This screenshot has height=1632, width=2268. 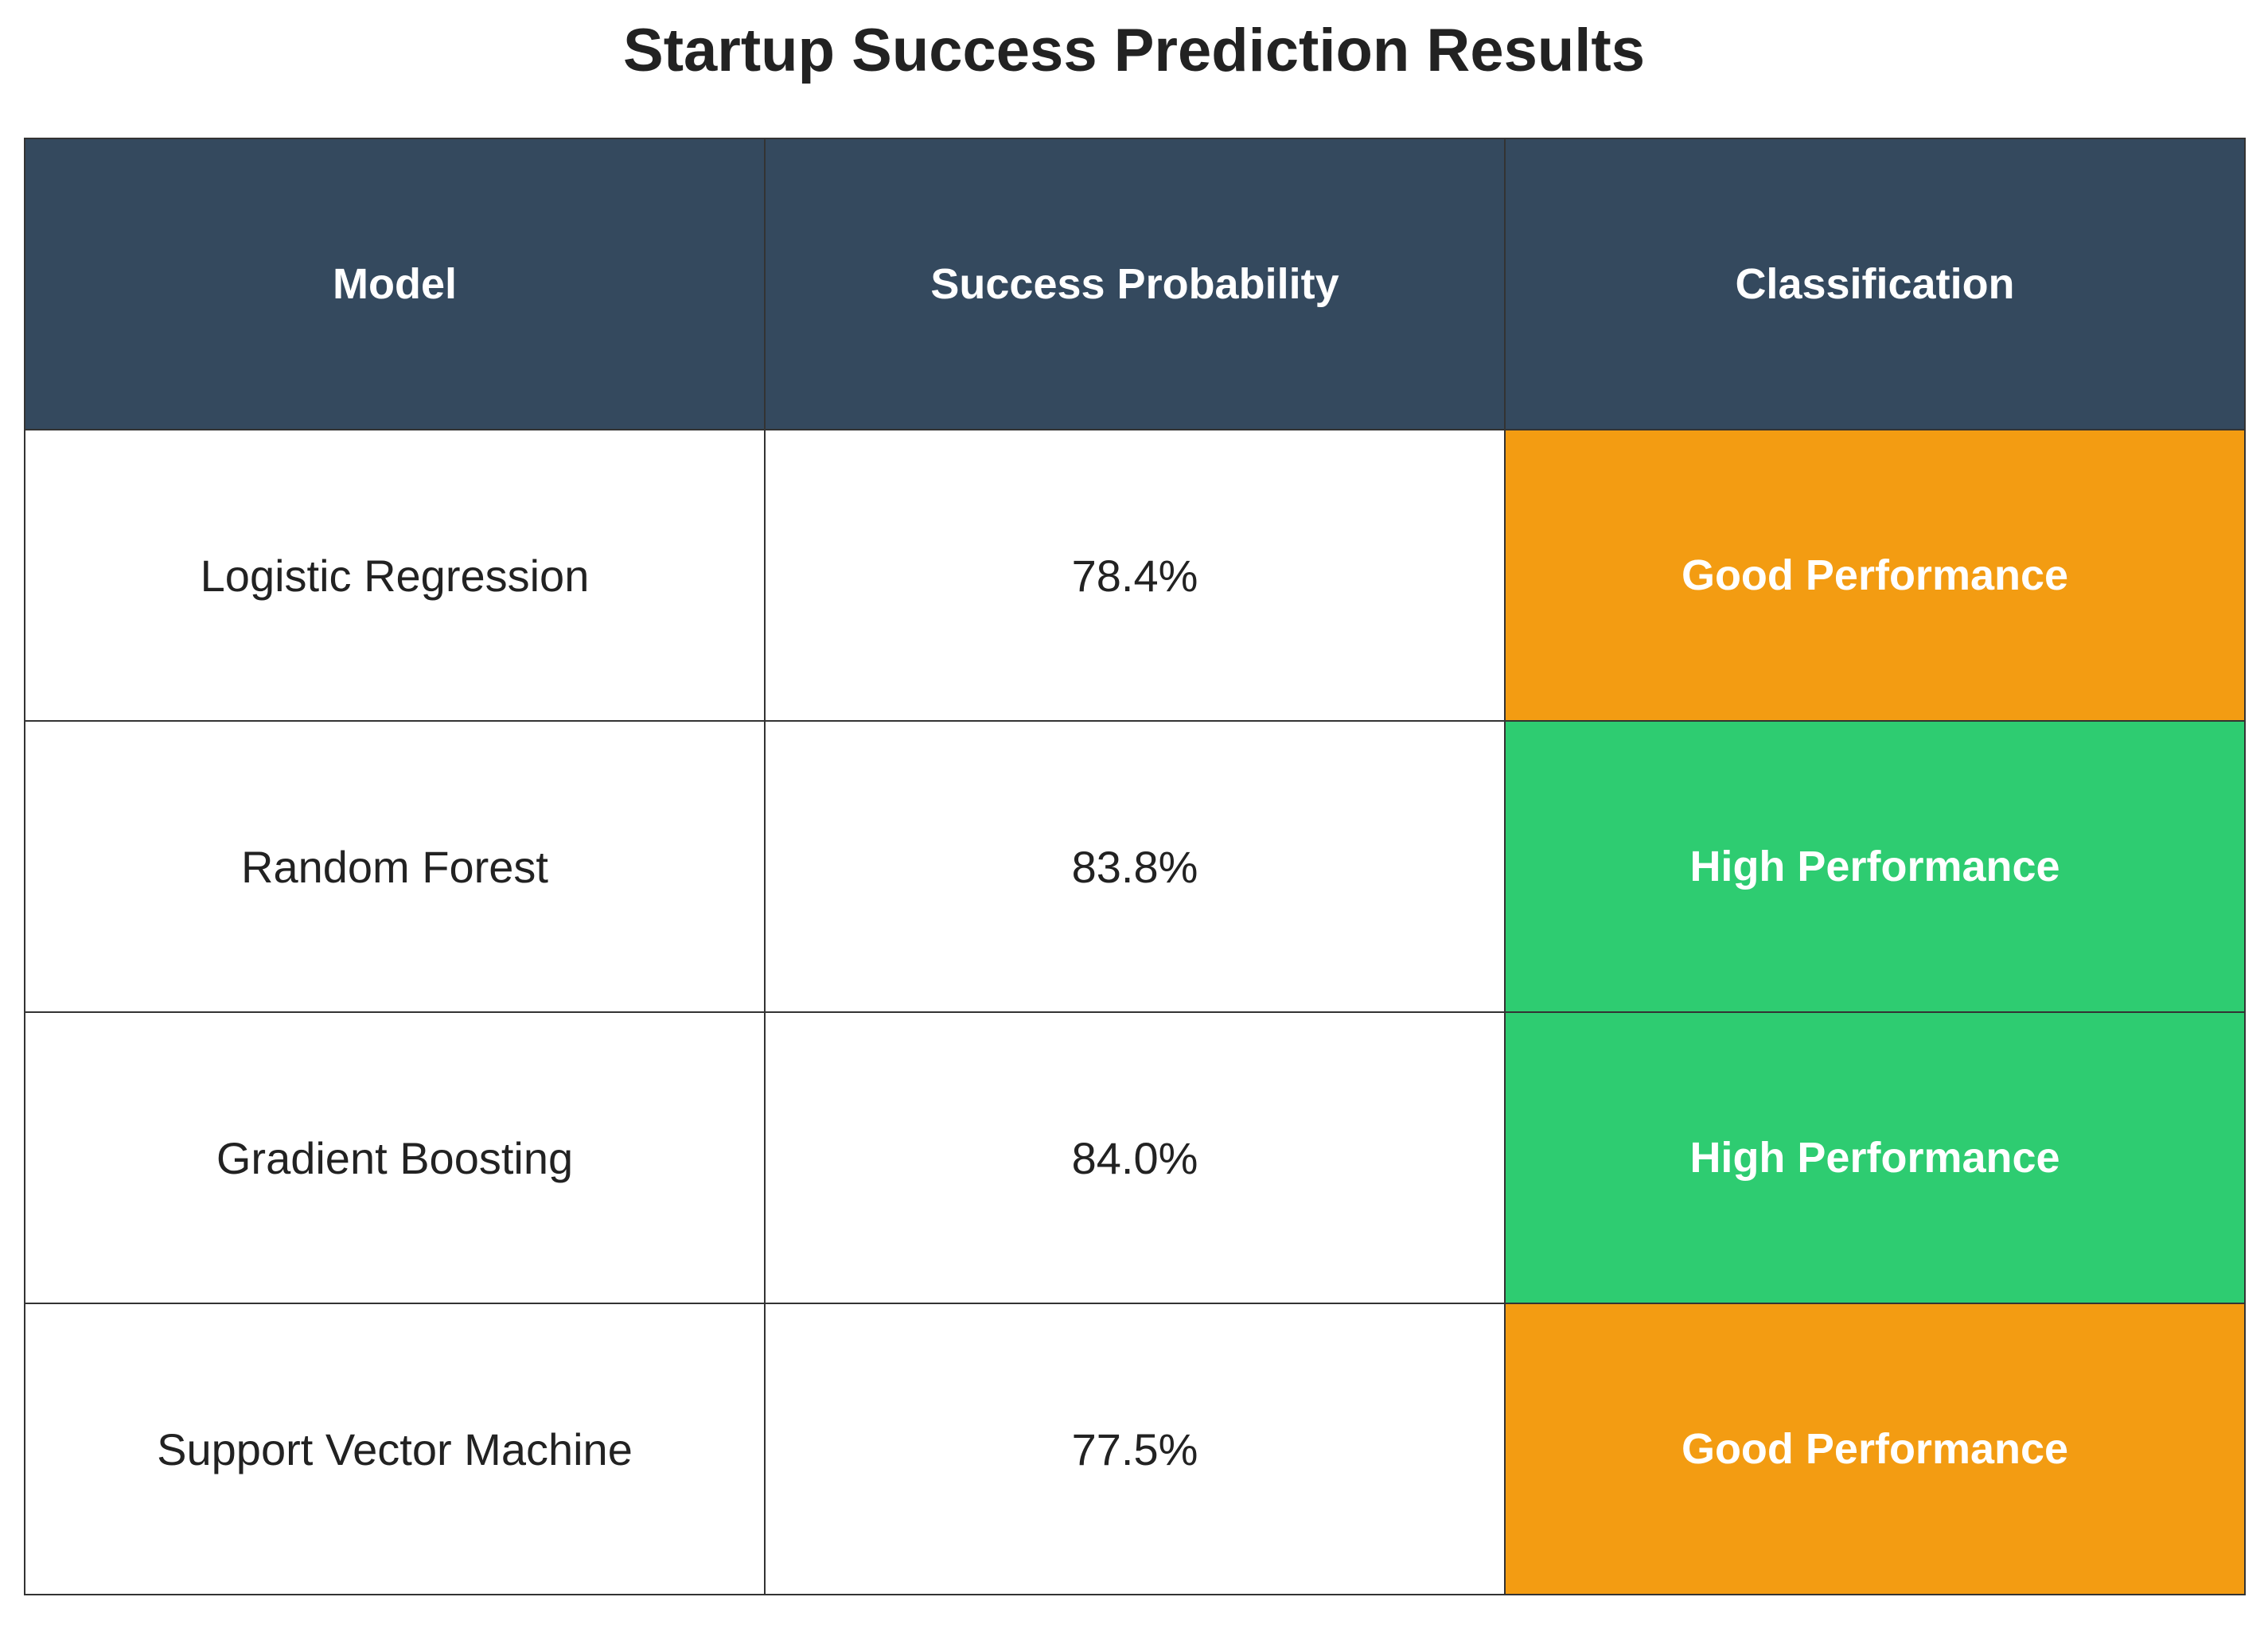 What do you see at coordinates (395, 1449) in the screenshot?
I see `model-cell: Support Vector Machine` at bounding box center [395, 1449].